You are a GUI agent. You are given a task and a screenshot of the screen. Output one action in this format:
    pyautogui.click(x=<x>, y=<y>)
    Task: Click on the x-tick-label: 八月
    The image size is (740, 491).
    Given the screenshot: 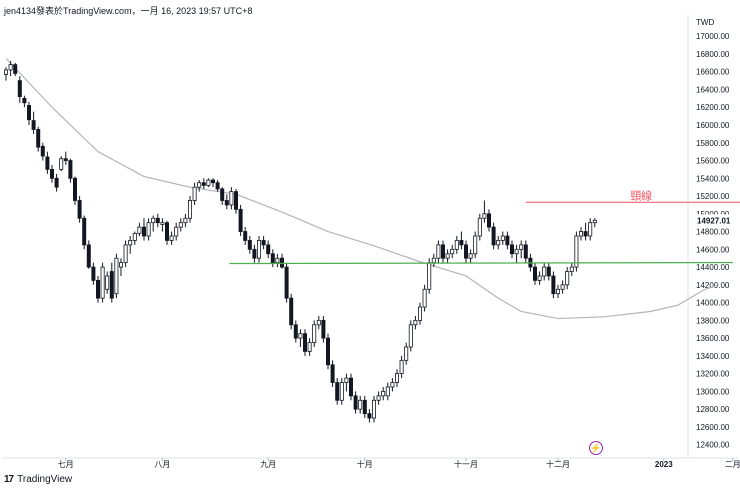 What is the action you would take?
    pyautogui.click(x=162, y=464)
    